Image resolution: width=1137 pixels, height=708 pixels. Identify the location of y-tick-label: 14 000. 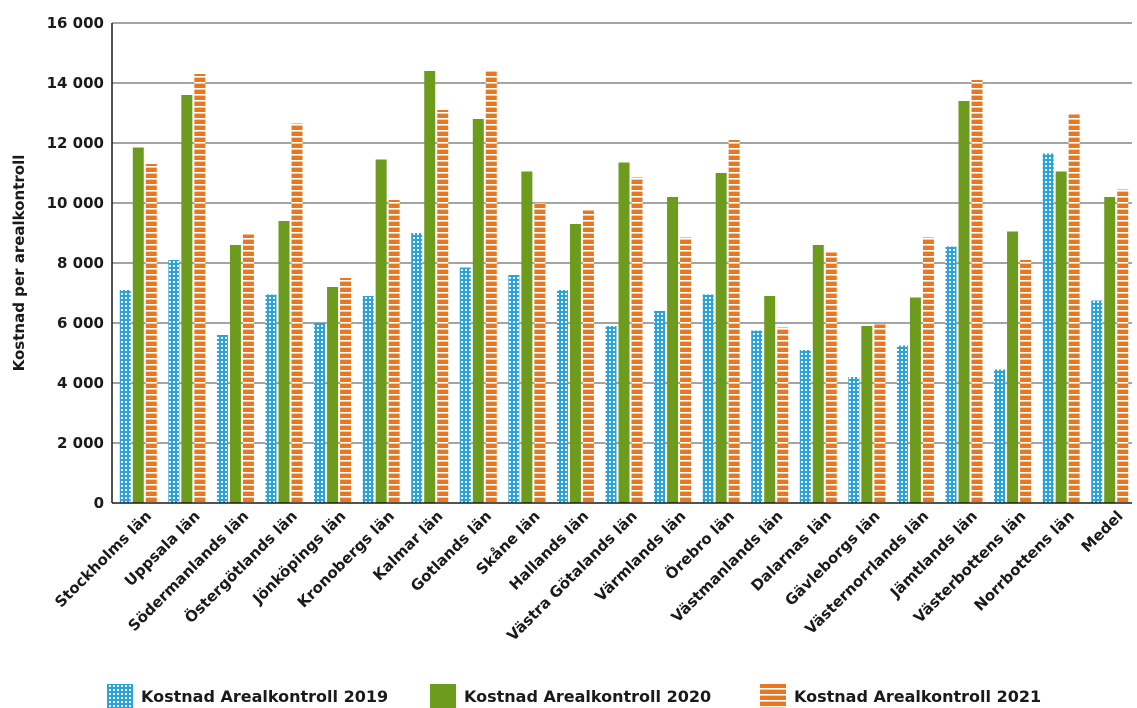
(75, 83).